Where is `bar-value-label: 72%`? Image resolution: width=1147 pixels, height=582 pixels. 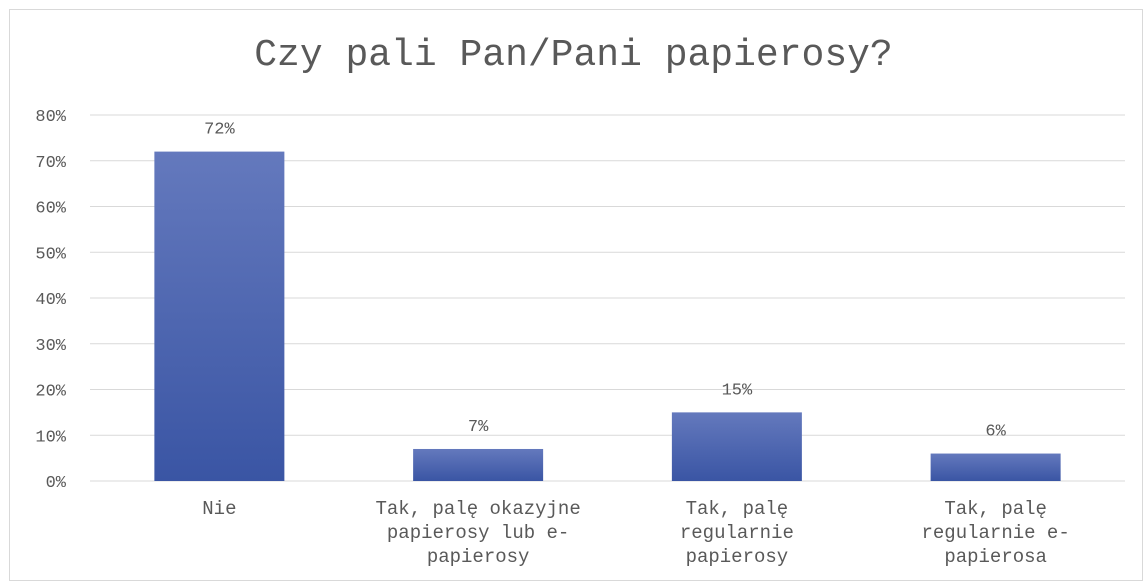 bar-value-label: 72% is located at coordinates (219, 130).